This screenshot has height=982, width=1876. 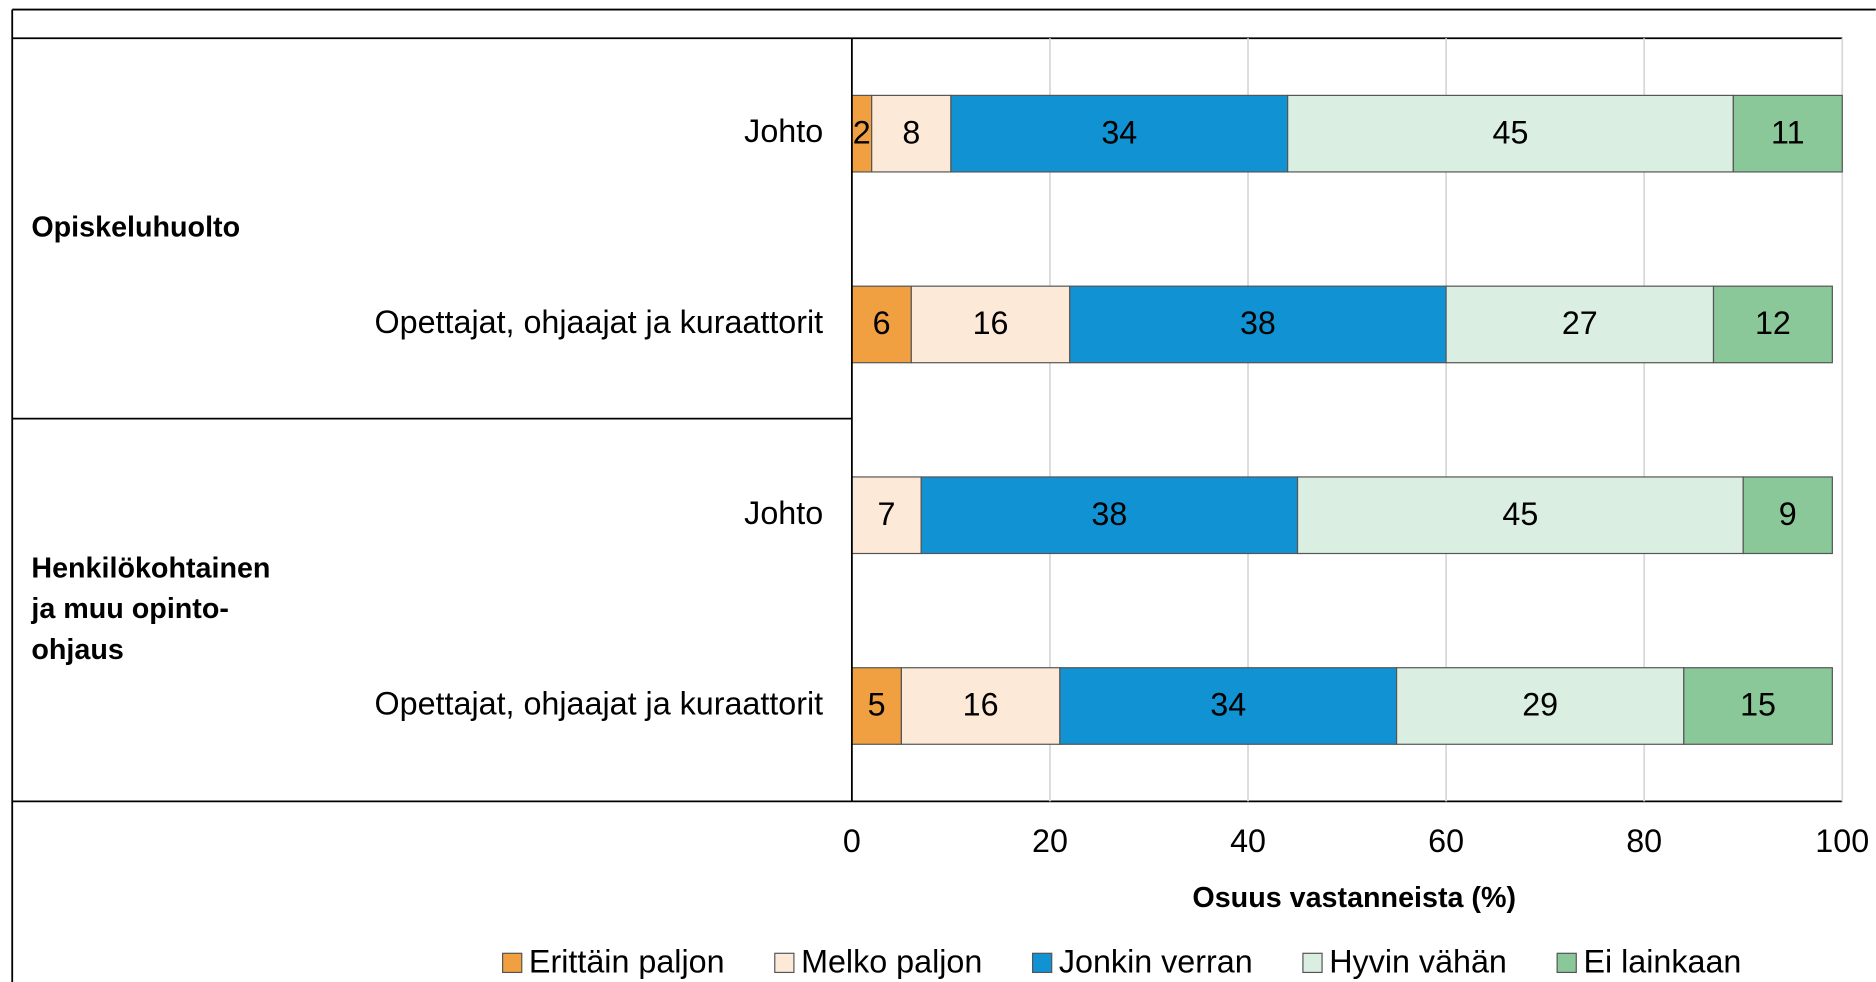 I want to click on data-label: 2, so click(x=862, y=132).